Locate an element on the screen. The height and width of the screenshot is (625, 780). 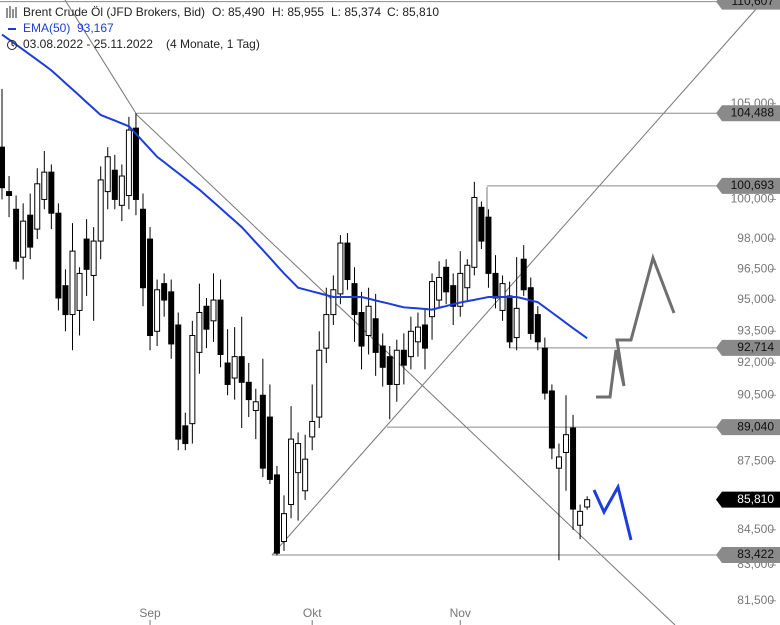
trend-line is located at coordinates (101, 58).